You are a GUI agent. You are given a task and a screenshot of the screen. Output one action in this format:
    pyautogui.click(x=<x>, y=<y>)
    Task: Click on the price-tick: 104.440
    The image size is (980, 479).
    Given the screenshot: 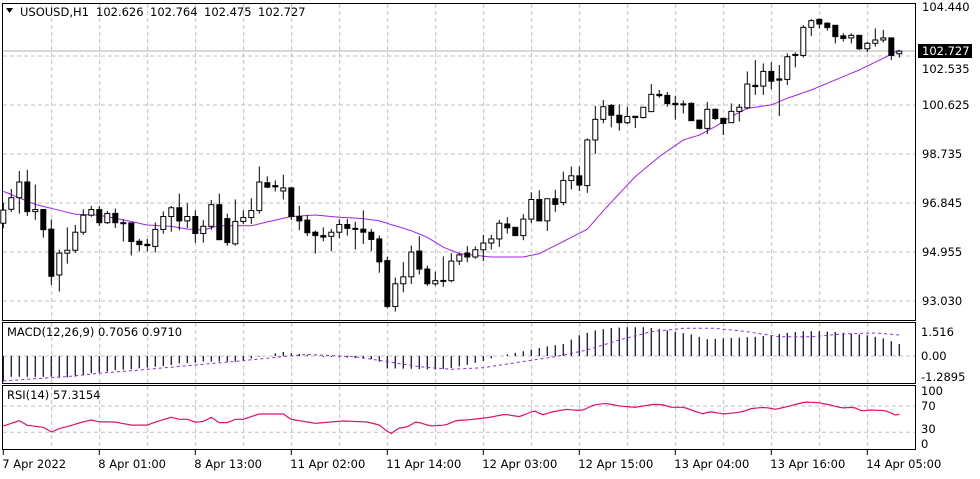 What is the action you would take?
    pyautogui.click(x=946, y=7)
    